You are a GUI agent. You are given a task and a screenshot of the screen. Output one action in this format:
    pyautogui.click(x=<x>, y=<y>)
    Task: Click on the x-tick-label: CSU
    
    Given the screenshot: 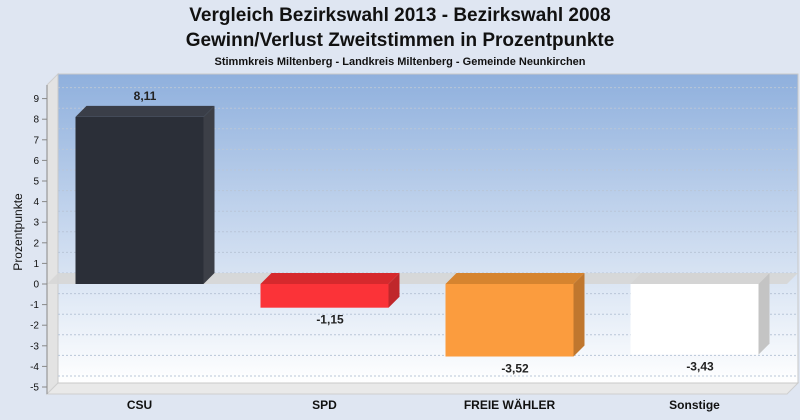 What is the action you would take?
    pyautogui.click(x=139, y=405)
    